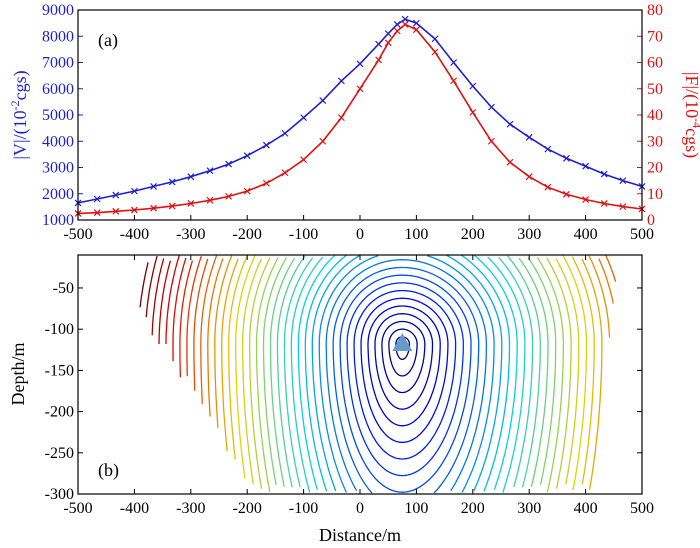  Describe the element at coordinates (58, 89) in the screenshot. I see `left-y-tick-label: 6000` at that location.